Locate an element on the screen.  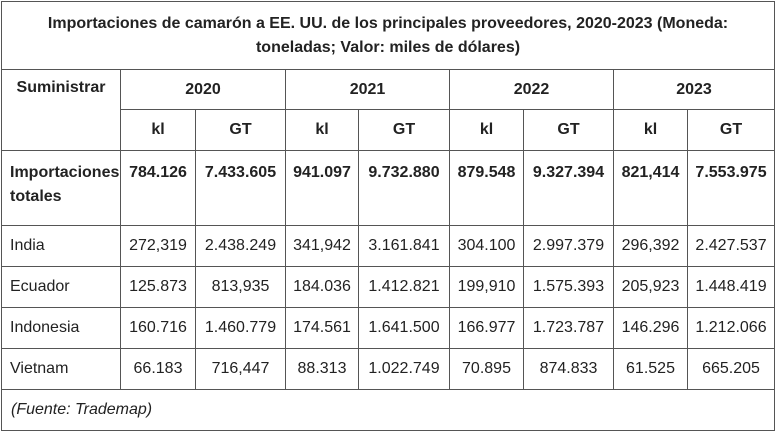
year-header-2020: 2020 is located at coordinates (203, 89).